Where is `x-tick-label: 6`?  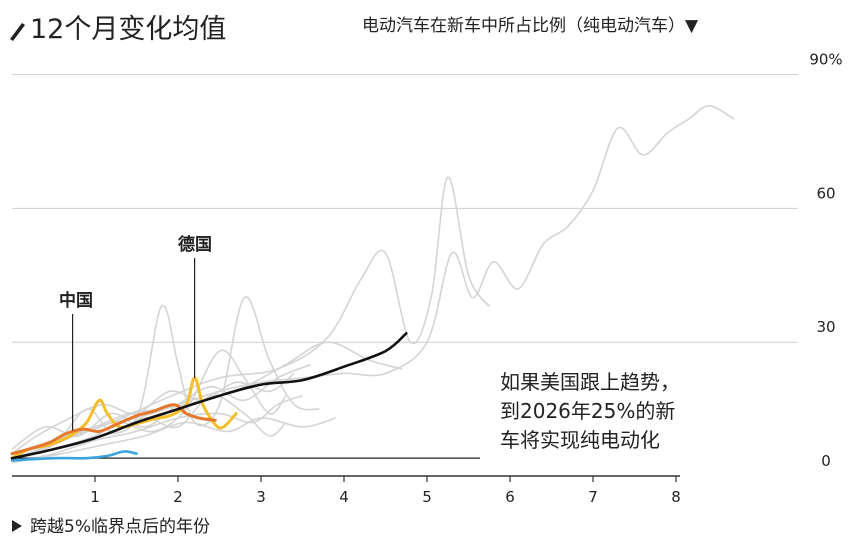
x-tick-label: 6 is located at coordinates (510, 497).